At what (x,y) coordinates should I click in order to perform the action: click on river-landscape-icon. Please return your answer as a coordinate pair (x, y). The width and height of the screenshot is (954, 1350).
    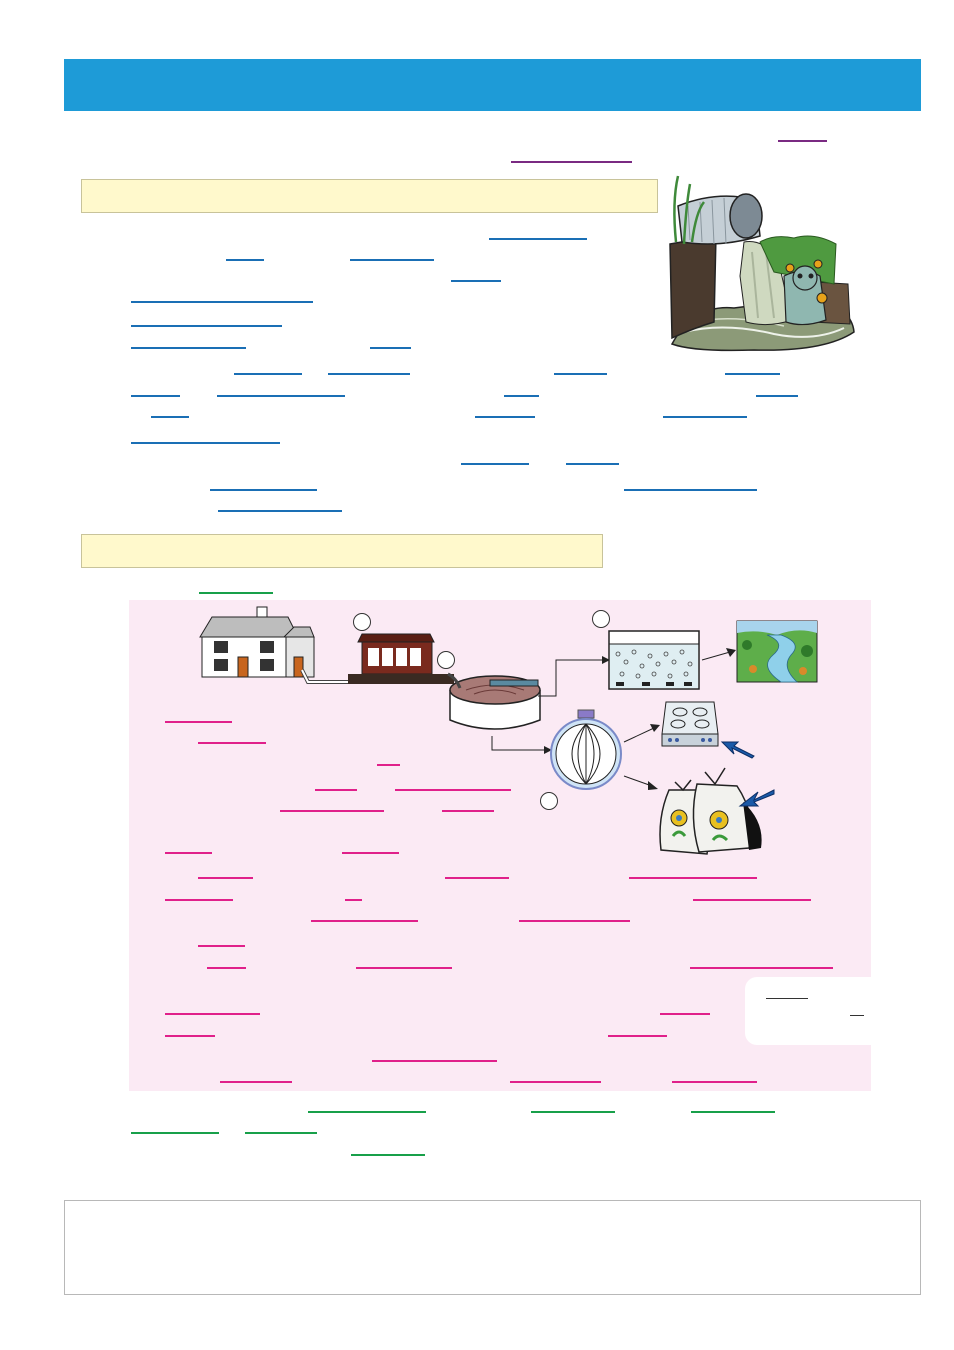
    Looking at the image, I should click on (777, 651).